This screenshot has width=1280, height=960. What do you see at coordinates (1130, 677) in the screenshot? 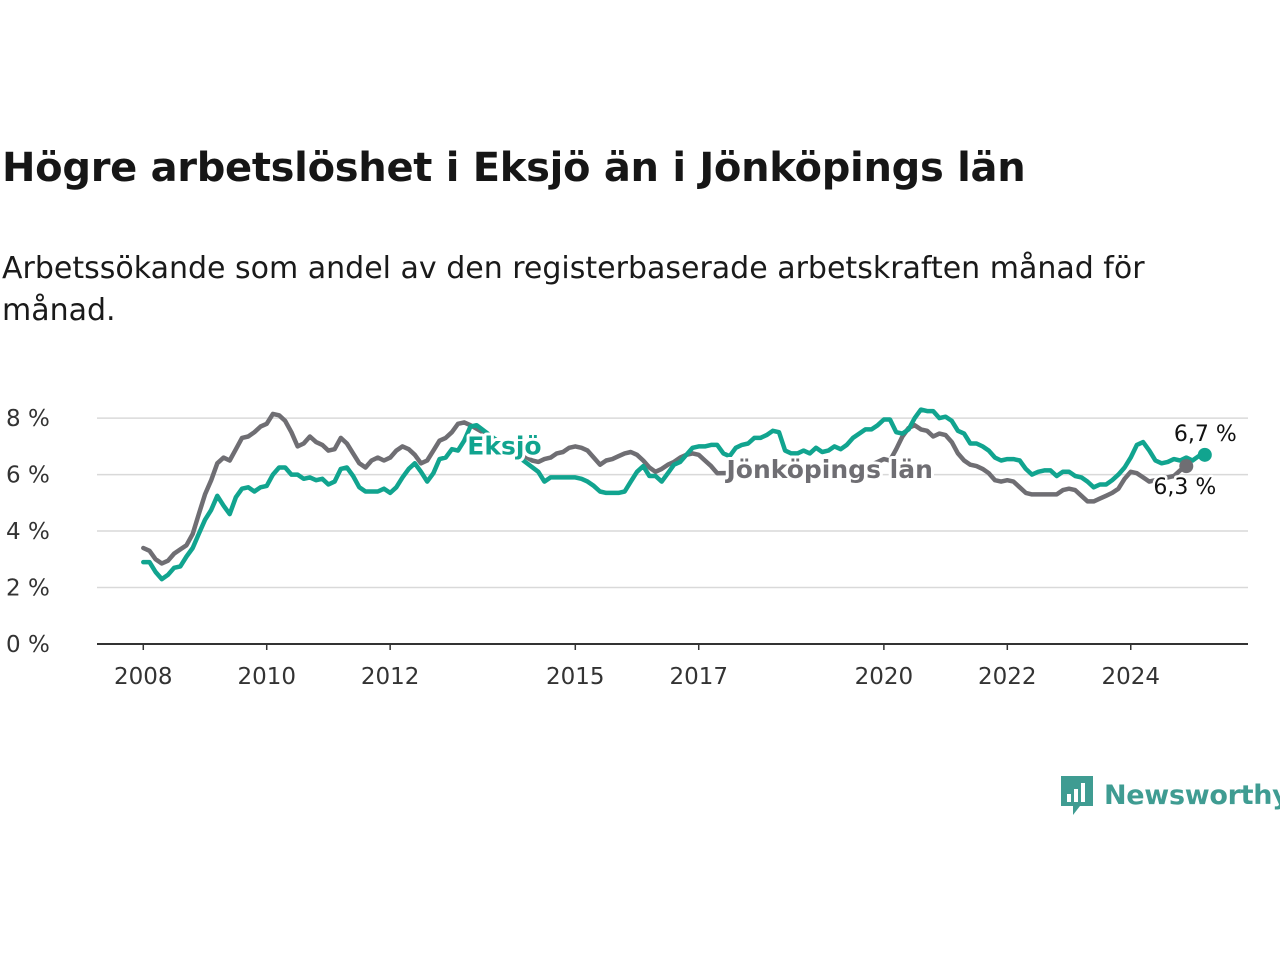
I see `x-tick-label: 2024` at bounding box center [1130, 677].